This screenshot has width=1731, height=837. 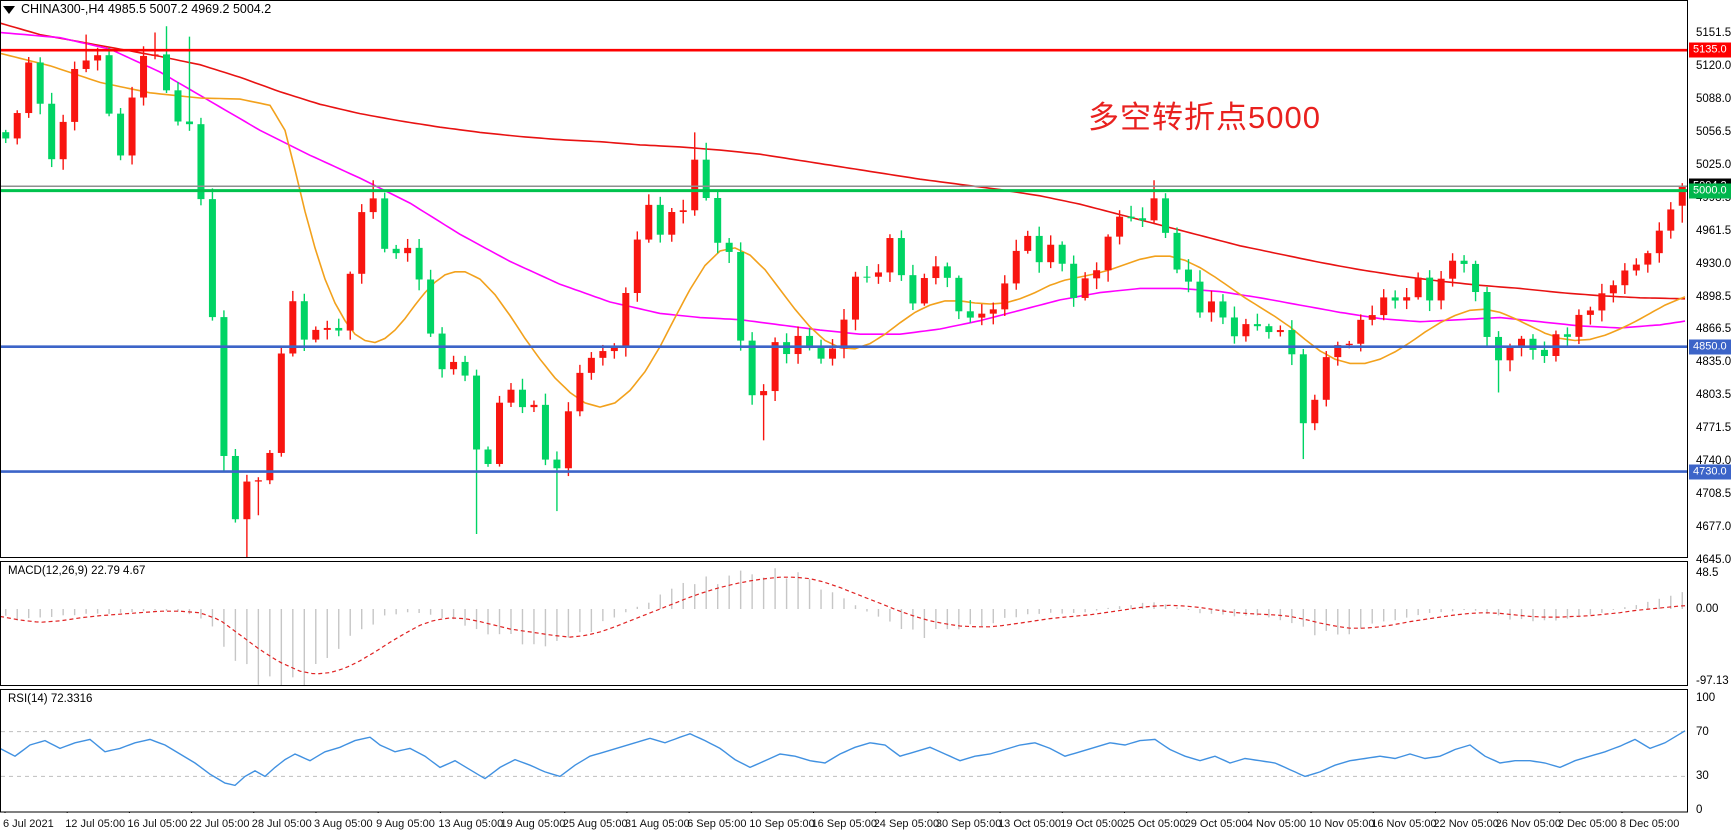 What do you see at coordinates (843, 628) in the screenshot?
I see `macd-panel-area` at bounding box center [843, 628].